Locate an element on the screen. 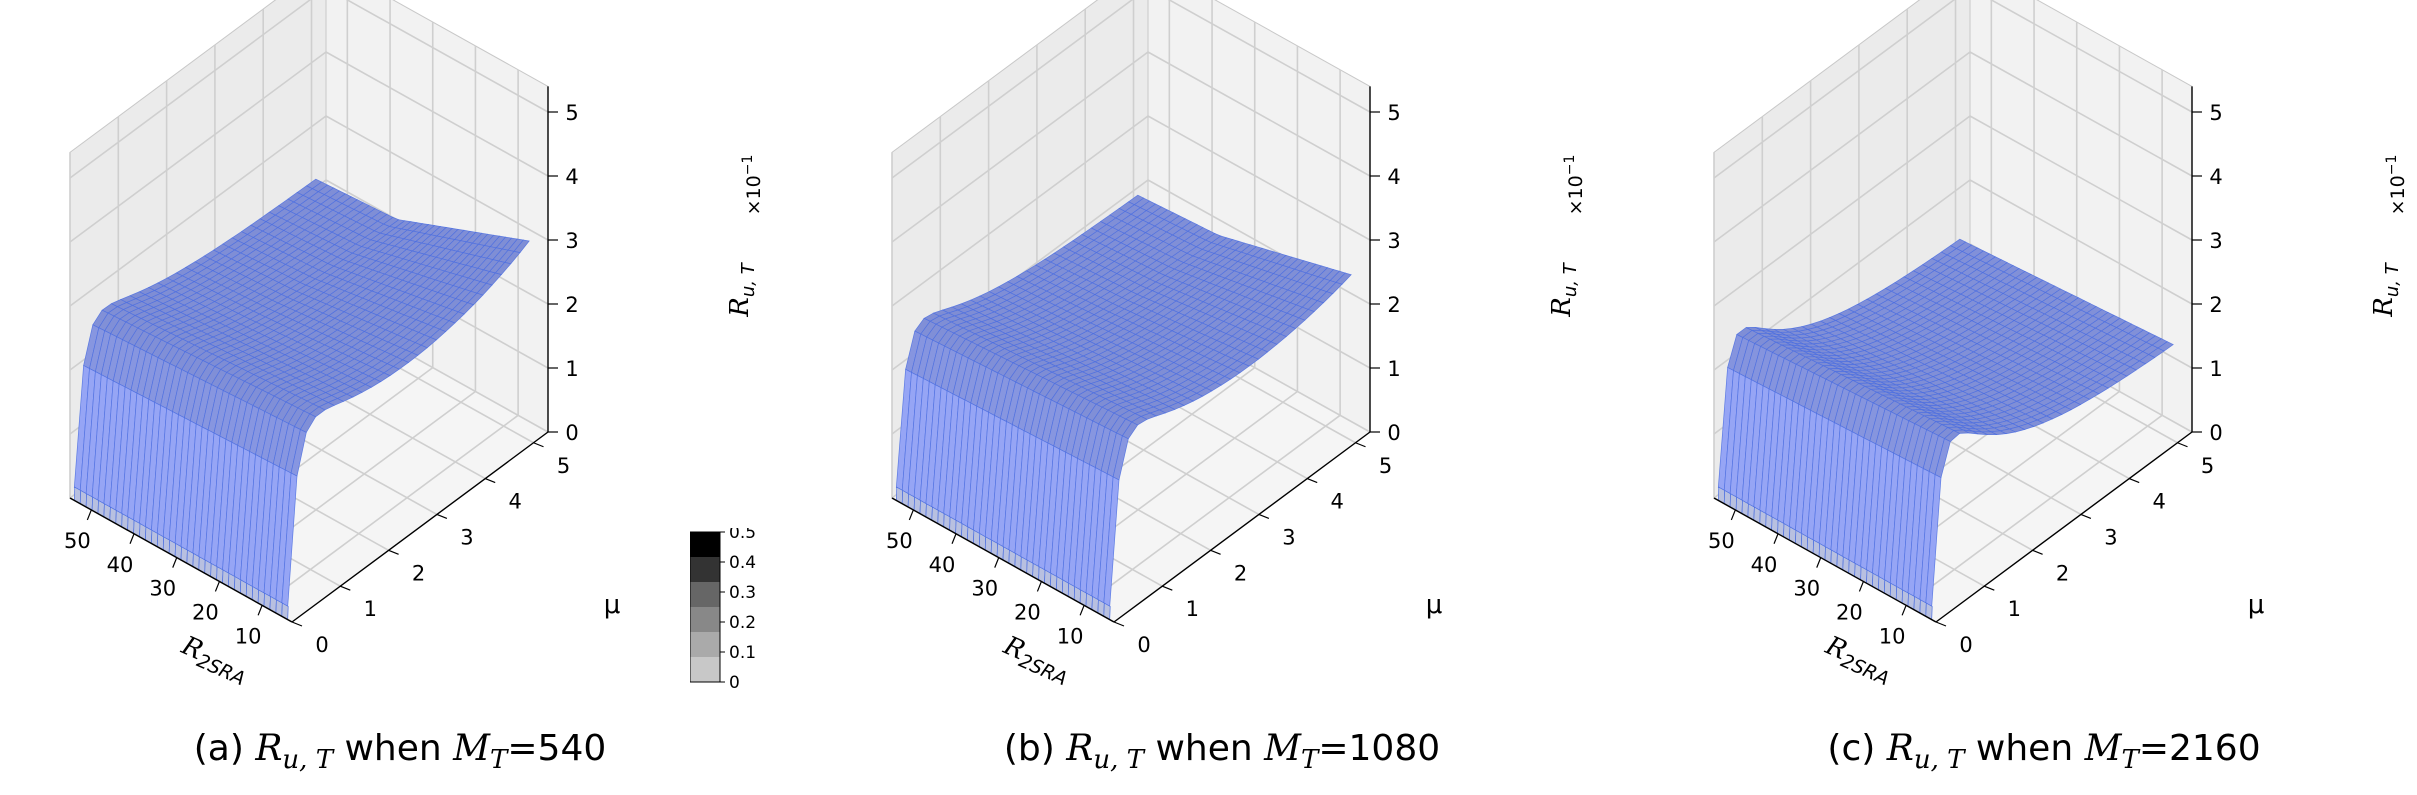 This screenshot has height=795, width=2417. panel-caption: (c) Ru, T when MT=2160 is located at coordinates (2044, 752).